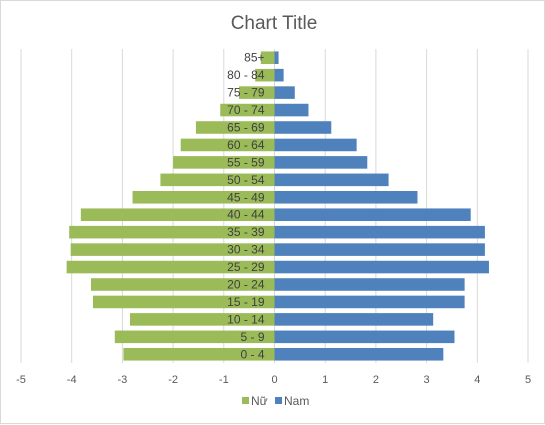  Describe the element at coordinates (123, 380) in the screenshot. I see `x-tick-label: -3` at that location.